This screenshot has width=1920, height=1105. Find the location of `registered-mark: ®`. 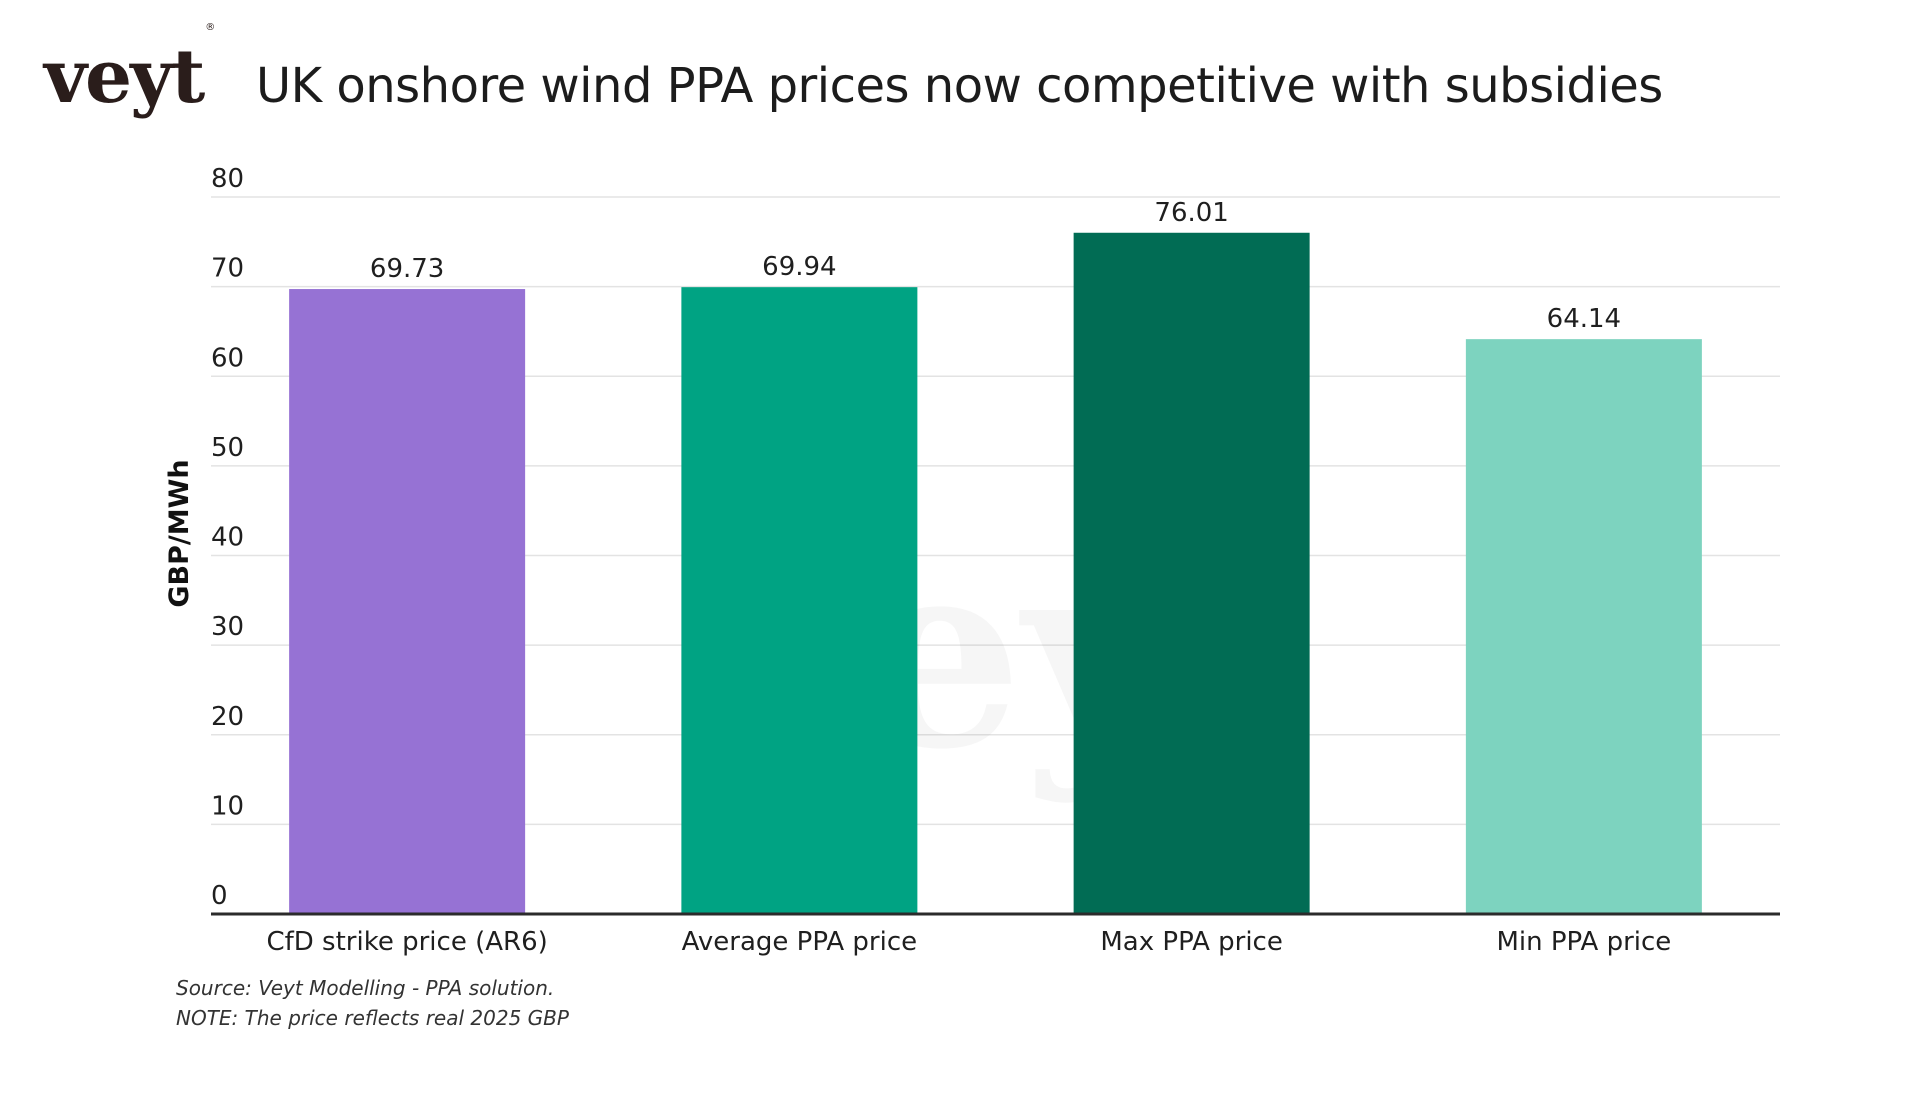

registered-mark: ® is located at coordinates (210, 28).